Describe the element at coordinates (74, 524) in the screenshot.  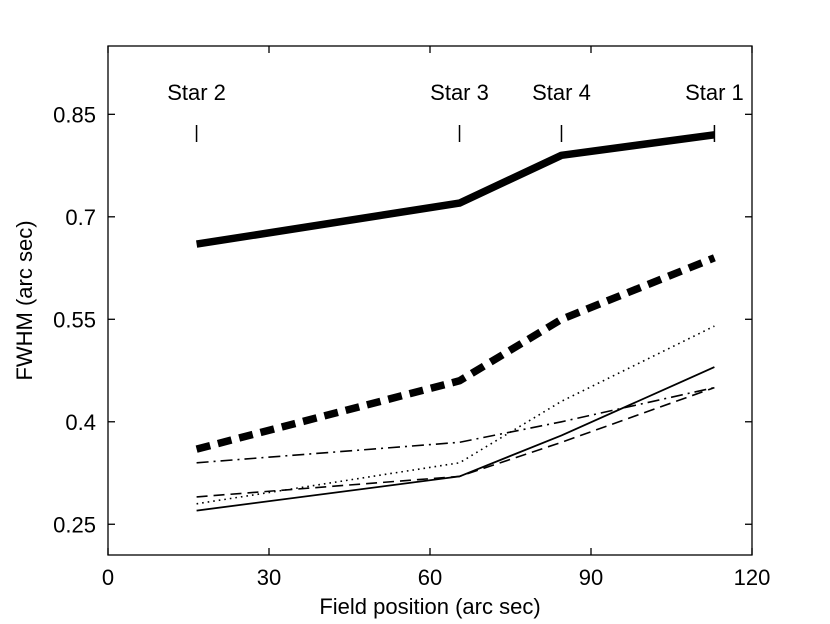
I see `y-tick-label: 0.25` at that location.